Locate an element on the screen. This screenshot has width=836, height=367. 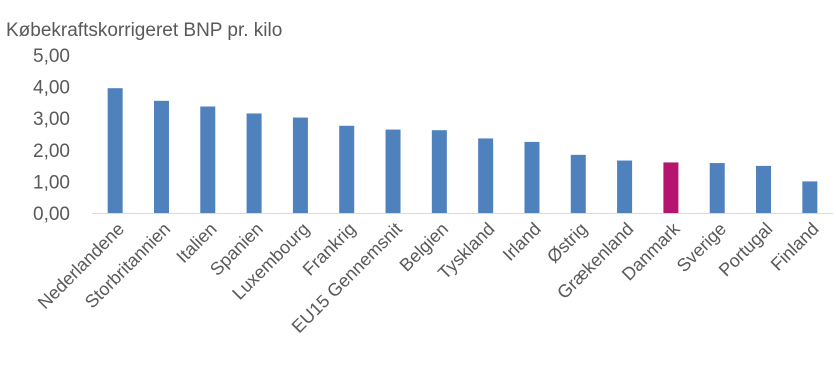
category-label: Finland is located at coordinates (795, 247).